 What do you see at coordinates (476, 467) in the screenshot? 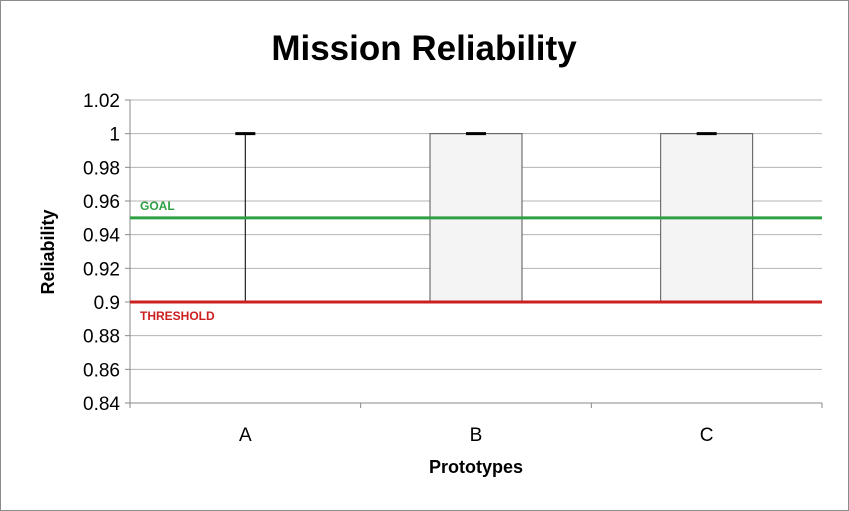
I see `x-axis-title: Prototypes` at bounding box center [476, 467].